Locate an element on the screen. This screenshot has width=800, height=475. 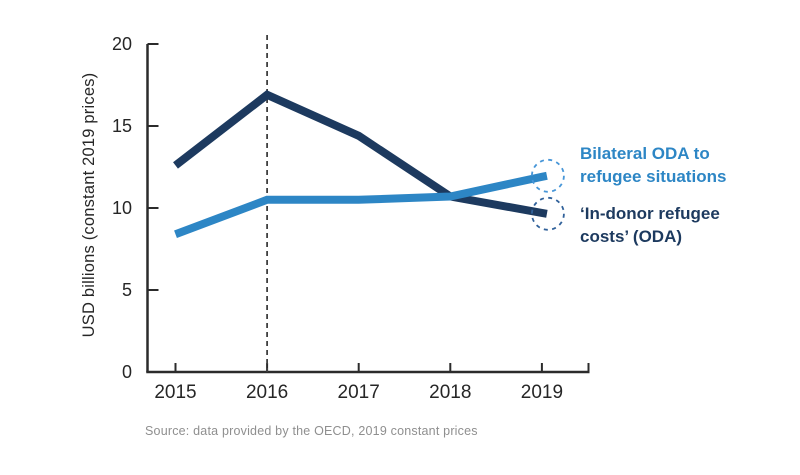
x-tick-label: 2017 is located at coordinates (358, 392).